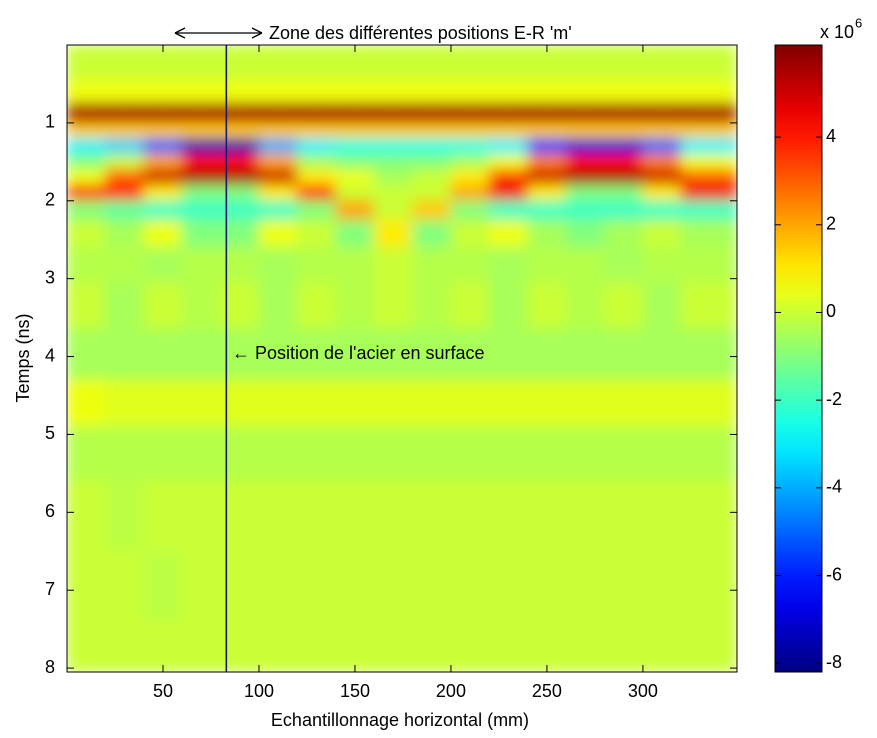 The height and width of the screenshot is (738, 877). Describe the element at coordinates (831, 224) in the screenshot. I see `colorbar-tick-label: 2` at that location.